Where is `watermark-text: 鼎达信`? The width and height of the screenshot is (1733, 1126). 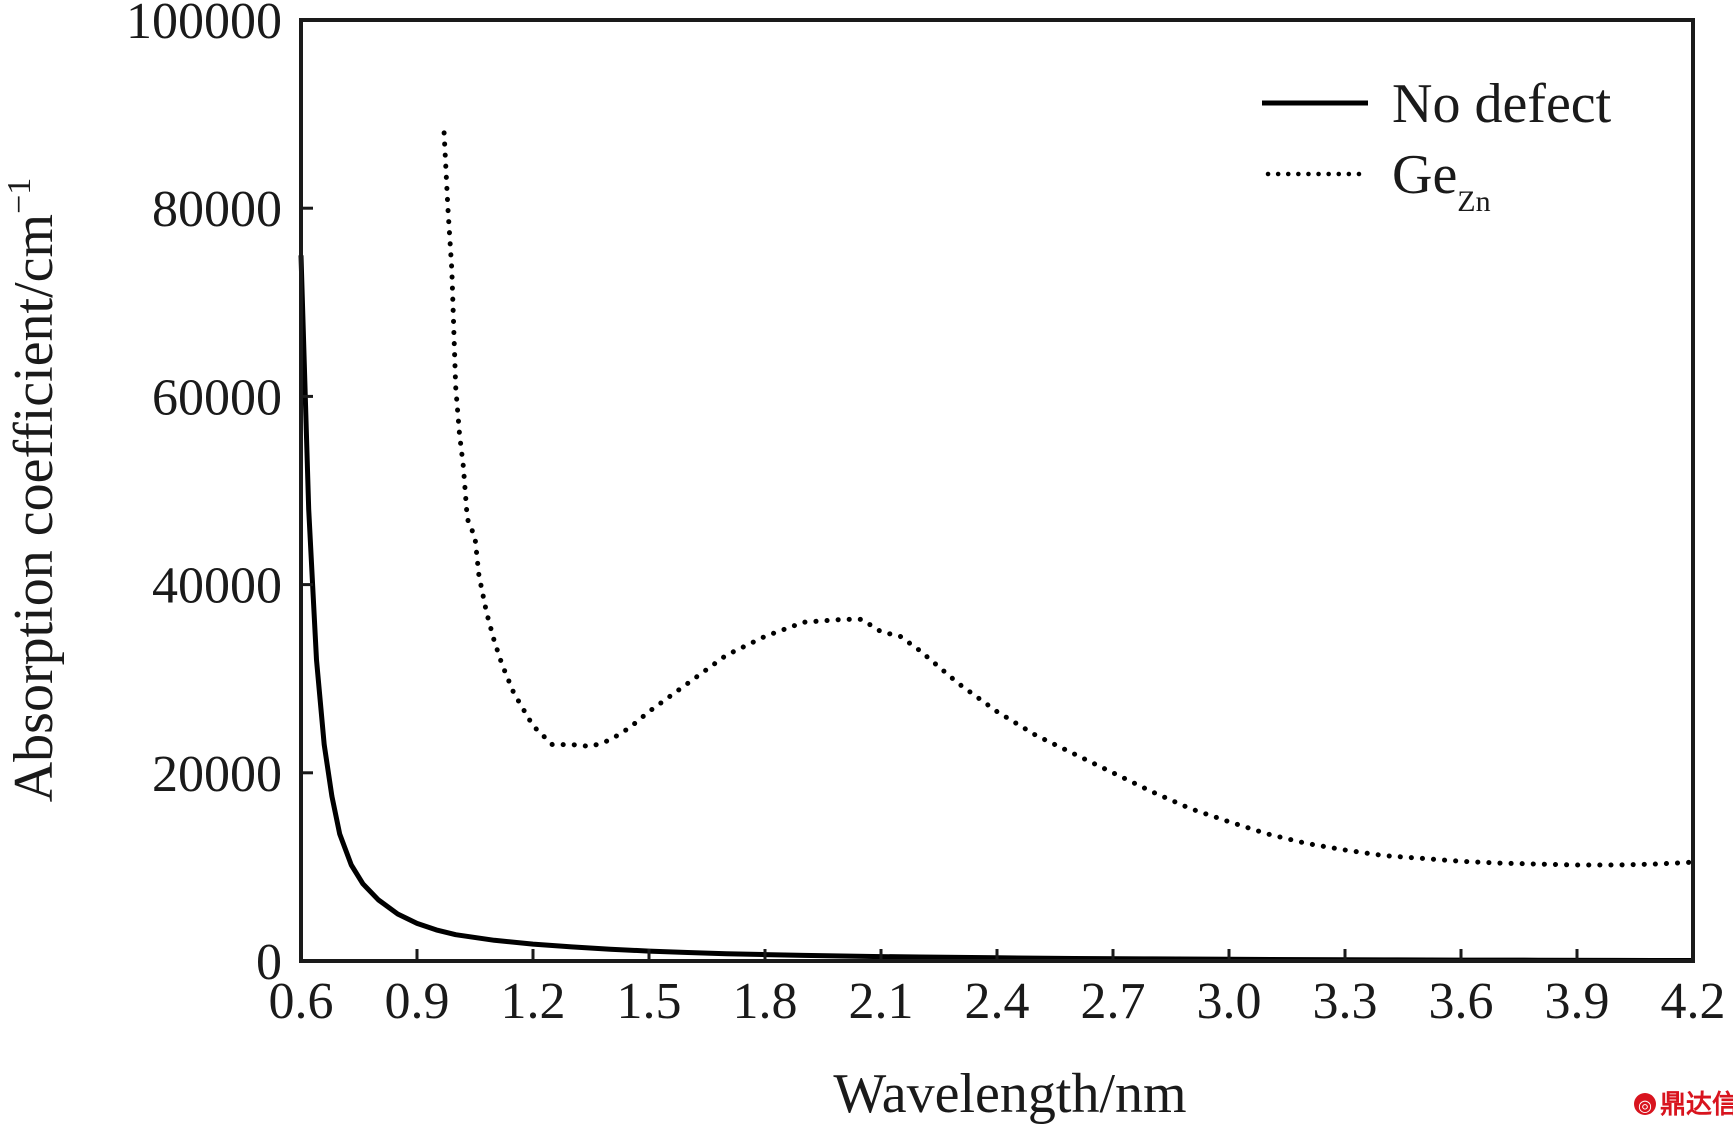
watermark-text: 鼎达信 is located at coordinates (1696, 1105).